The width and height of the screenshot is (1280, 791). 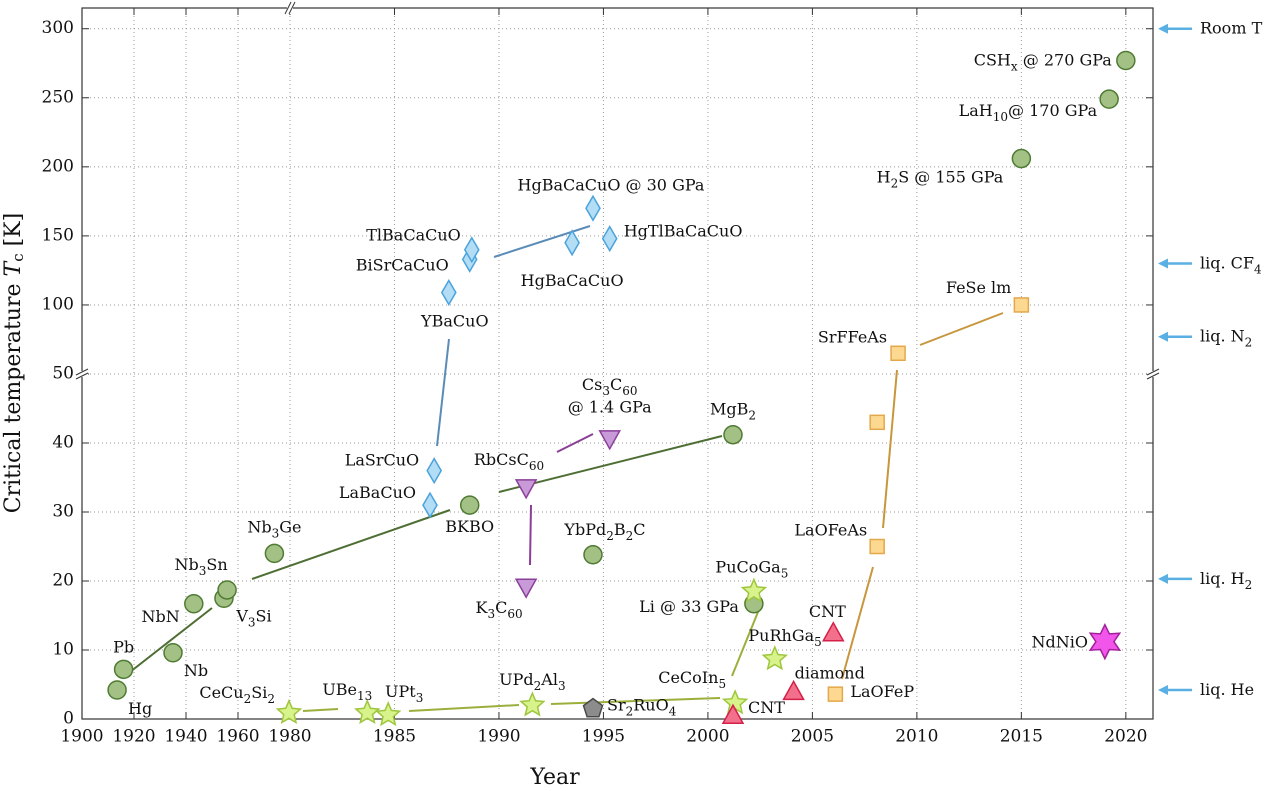 I want to click on y-tick-label: 150, so click(x=58, y=235).